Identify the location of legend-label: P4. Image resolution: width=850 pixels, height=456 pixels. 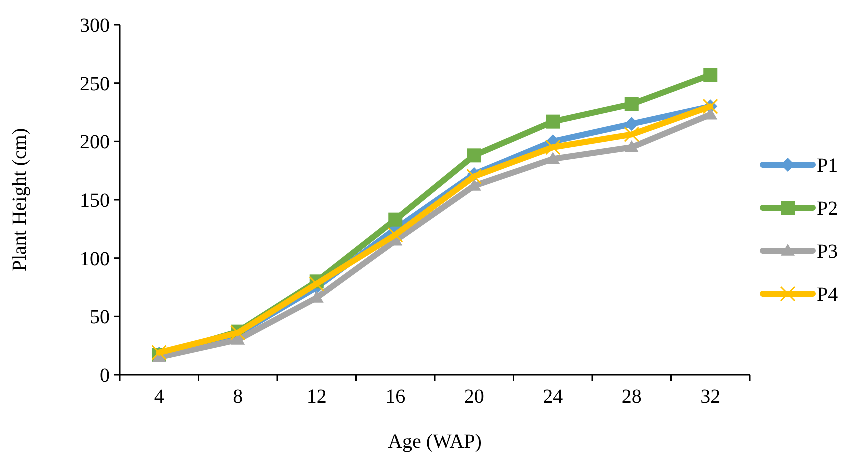
(827, 295).